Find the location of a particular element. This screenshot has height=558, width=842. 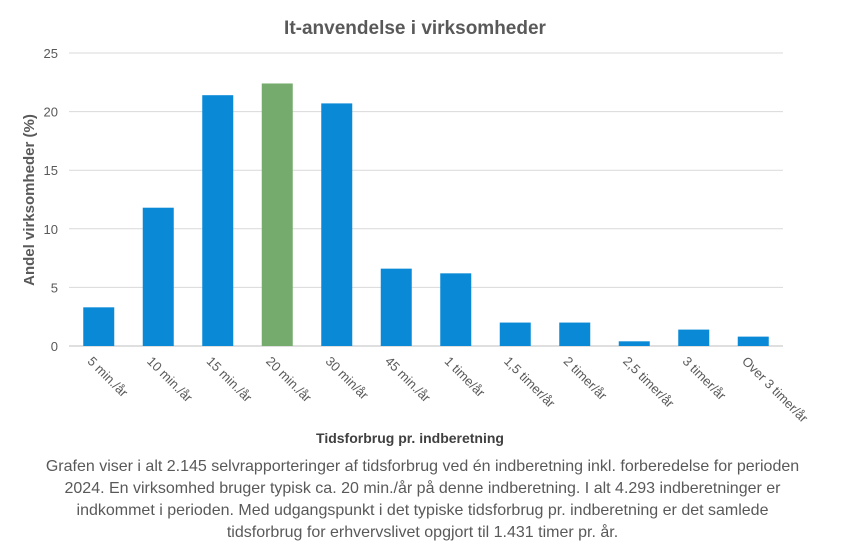

x-tick-label: 1 time/år is located at coordinates (465, 377).